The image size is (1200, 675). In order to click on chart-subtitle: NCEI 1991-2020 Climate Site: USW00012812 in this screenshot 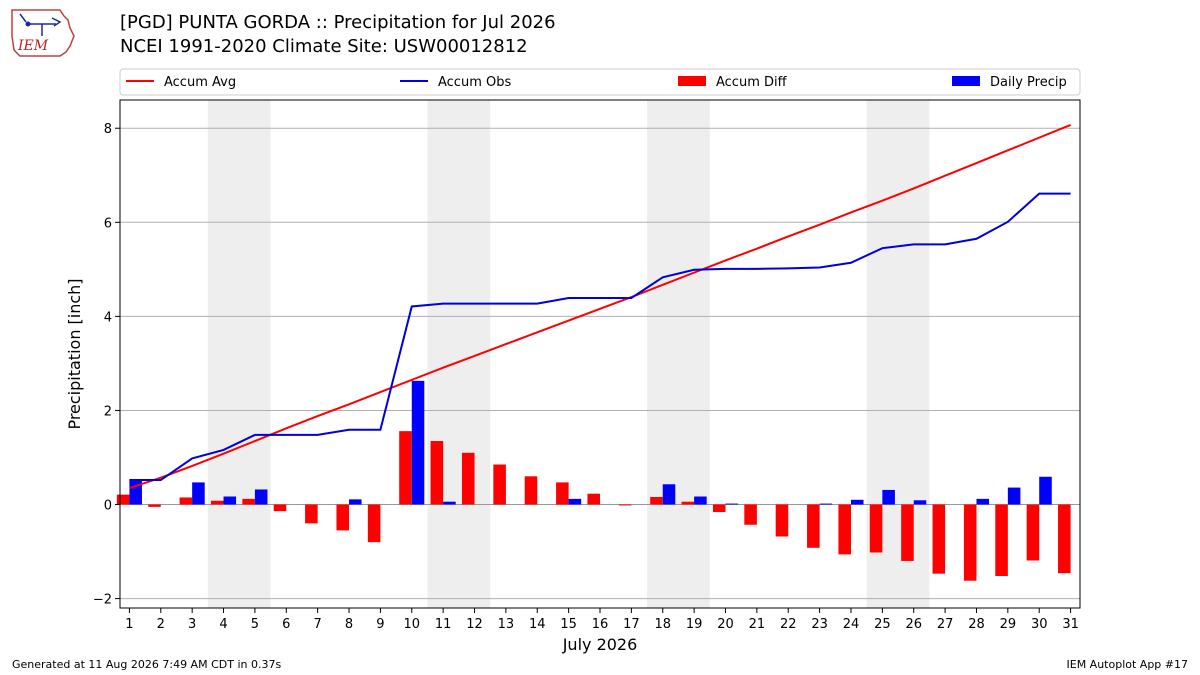, I will do `click(324, 46)`.